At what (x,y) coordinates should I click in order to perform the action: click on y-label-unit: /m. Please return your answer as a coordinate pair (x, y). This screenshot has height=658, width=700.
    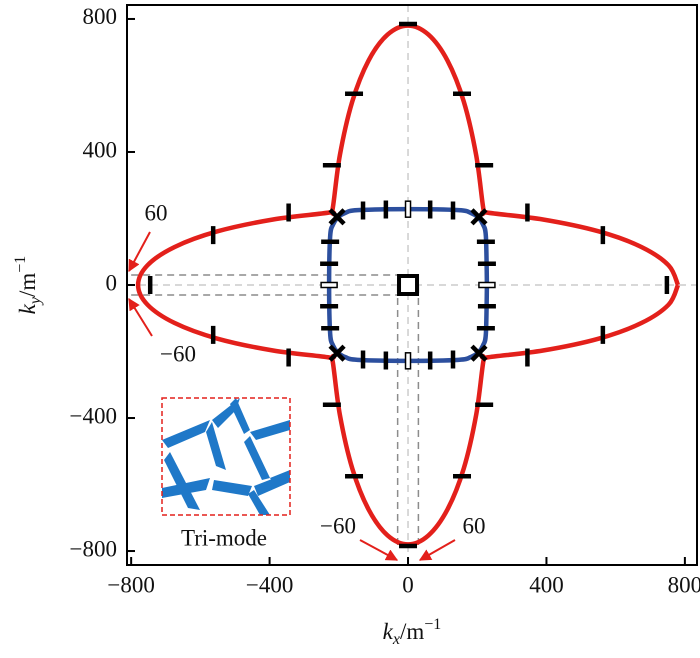
    Looking at the image, I should click on (27, 285).